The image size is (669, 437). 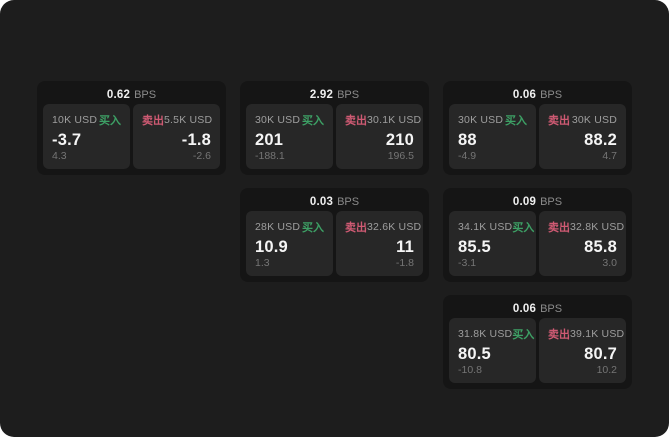 I want to click on sell-price: -1.8, so click(x=196, y=140).